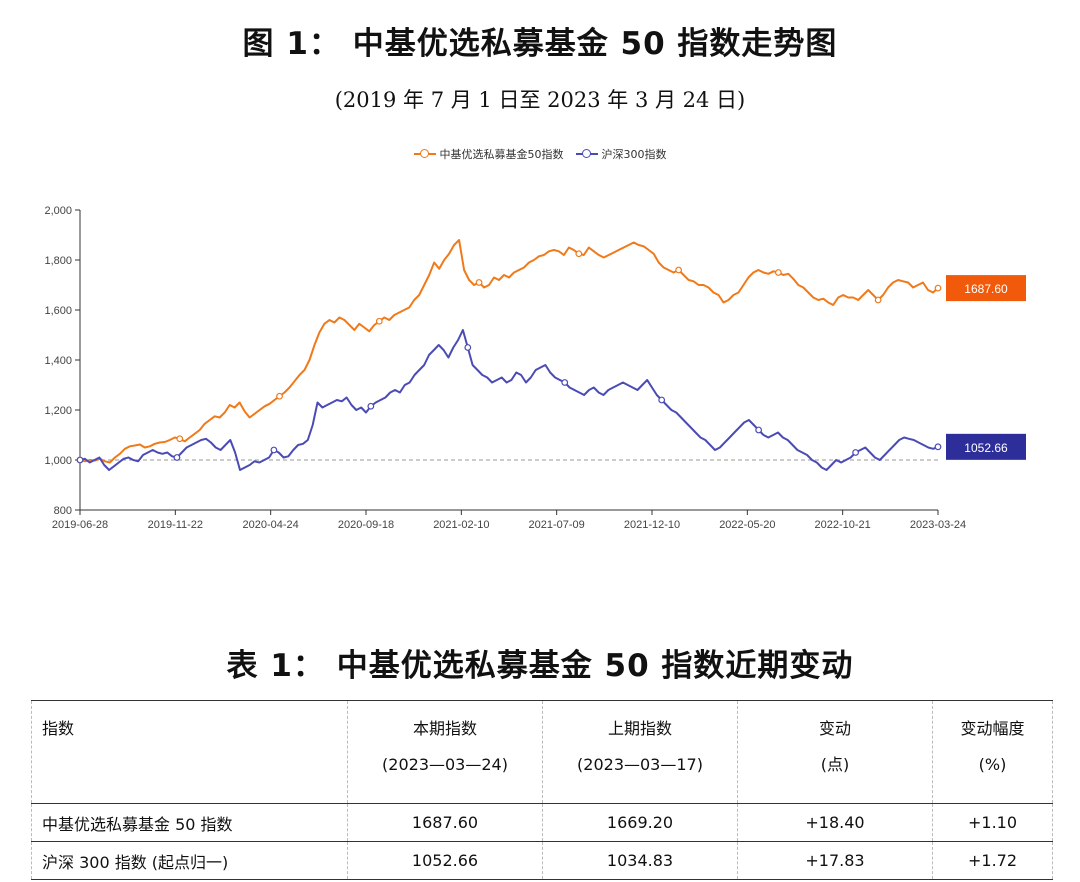  What do you see at coordinates (58, 461) in the screenshot?
I see `y-tick-label: 1,000` at bounding box center [58, 461].